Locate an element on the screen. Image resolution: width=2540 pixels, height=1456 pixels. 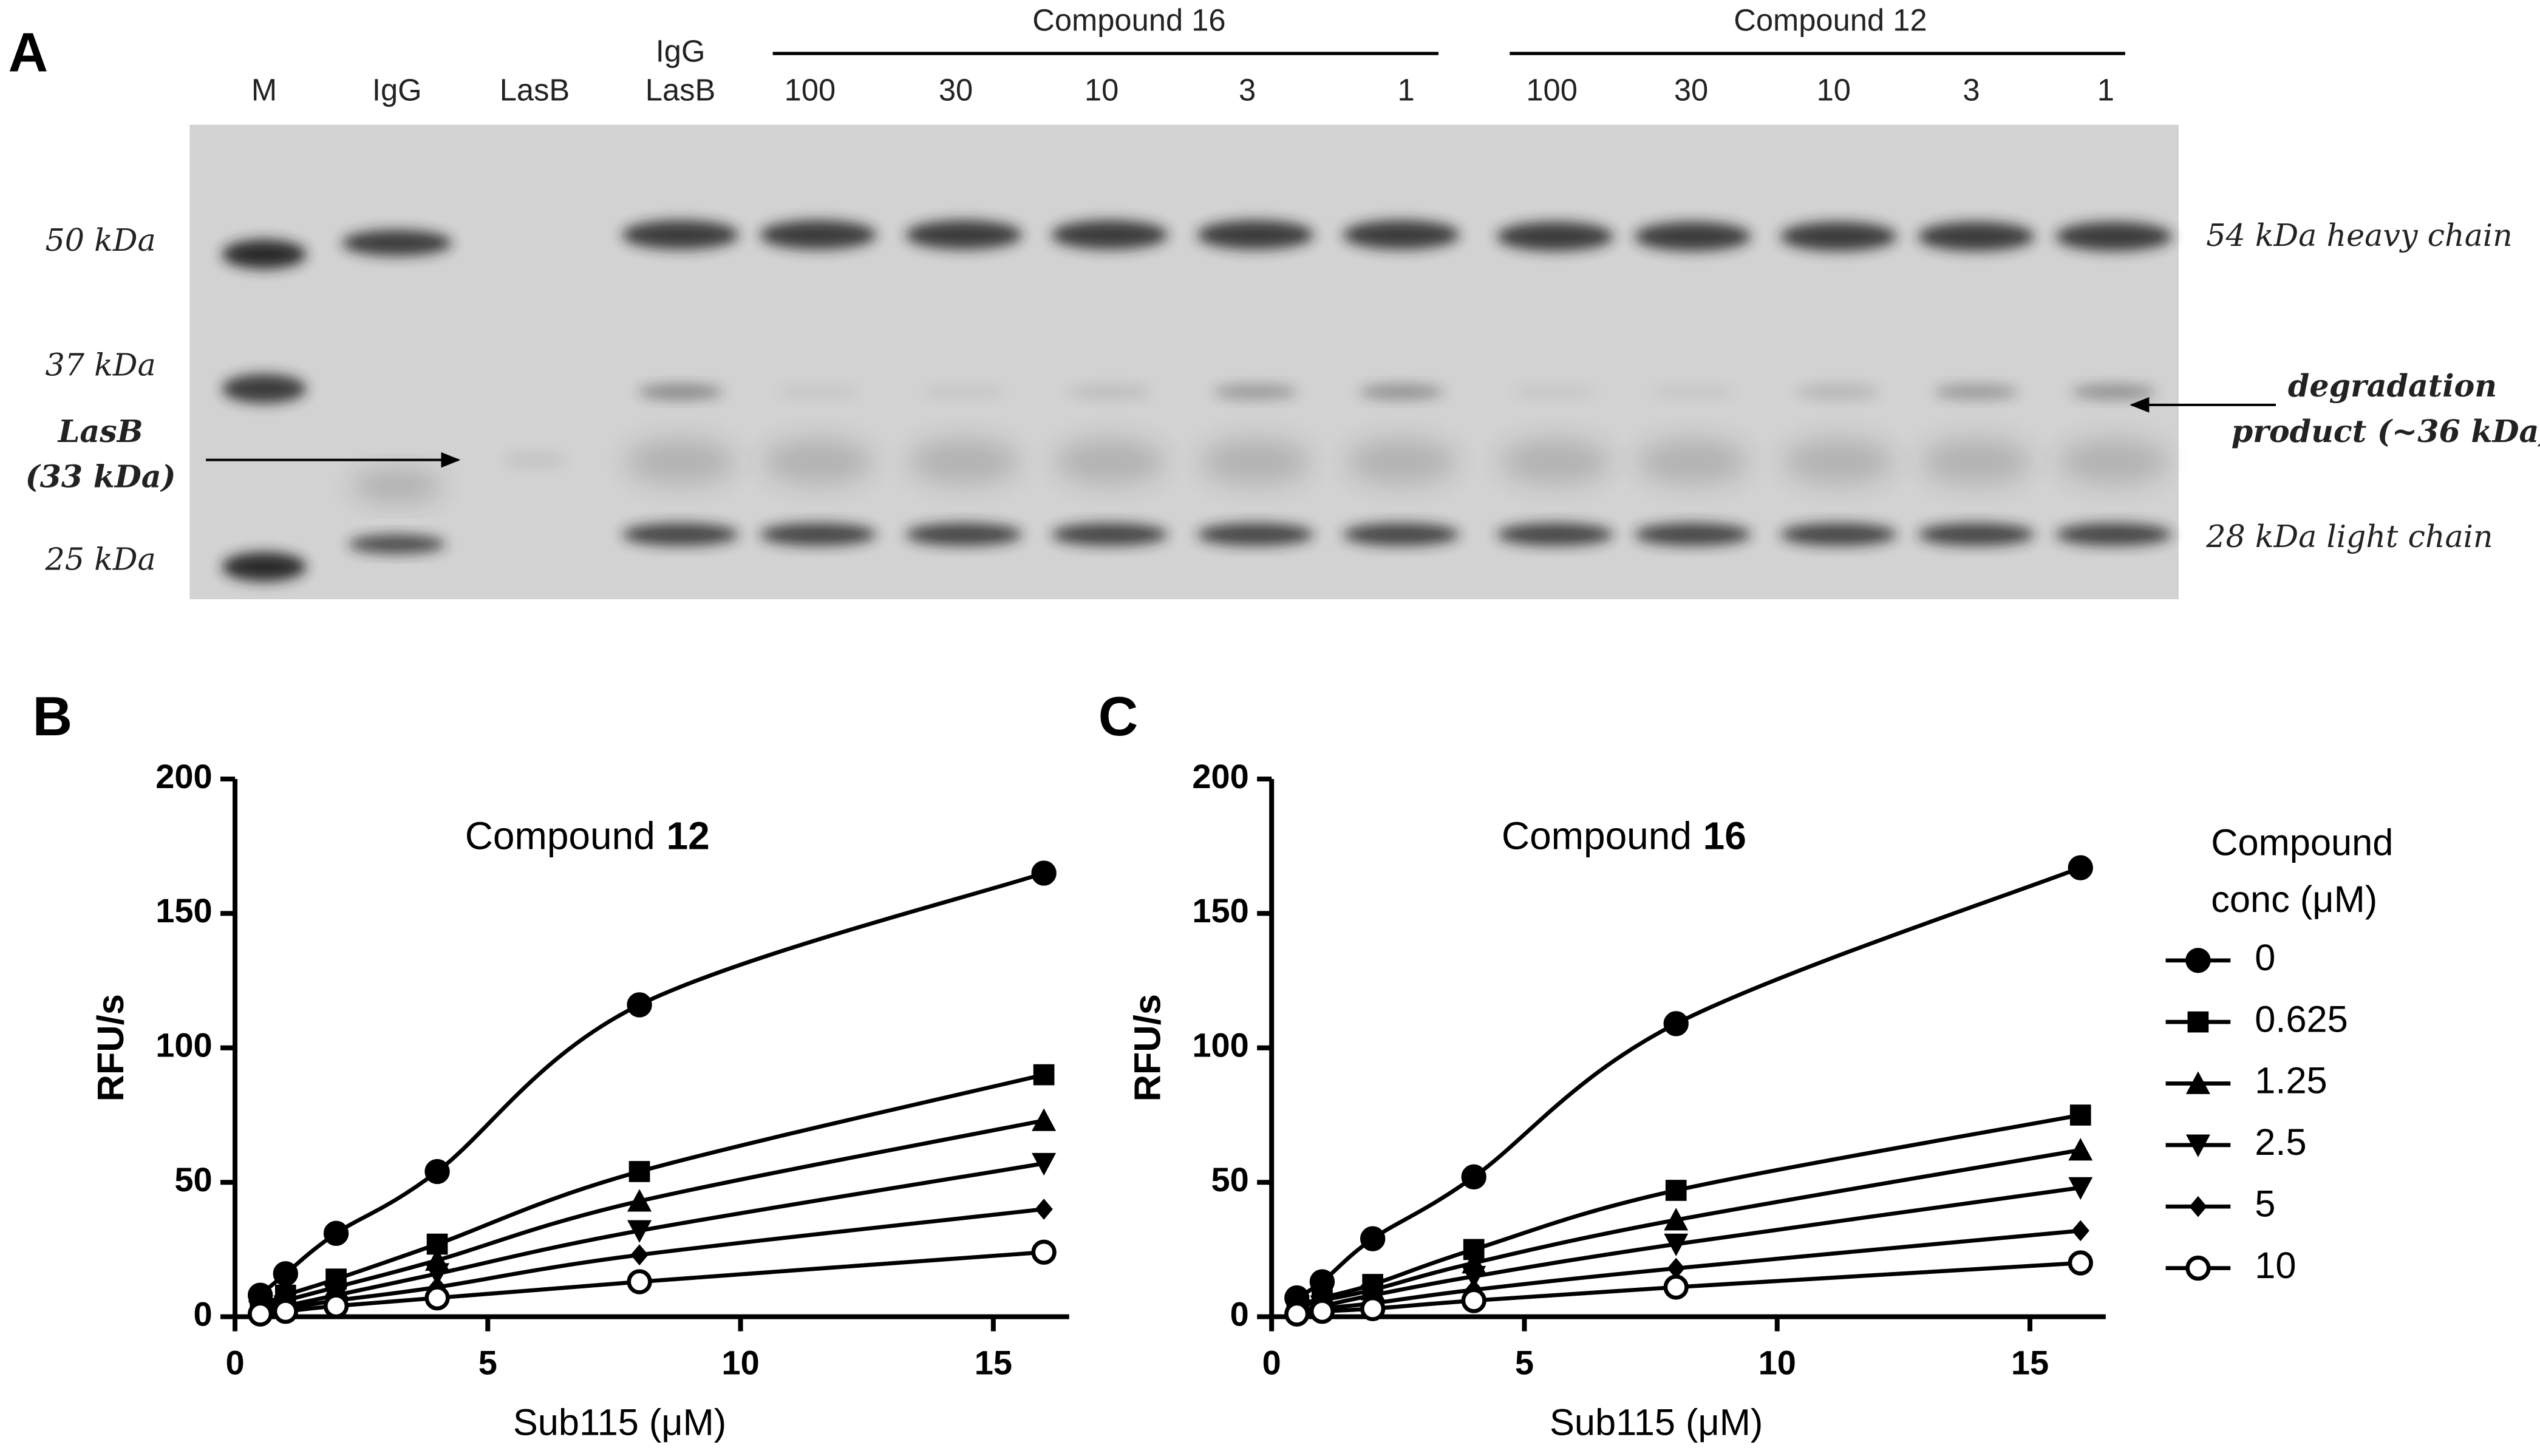
legend-label: 2.5 is located at coordinates (2280, 1142).